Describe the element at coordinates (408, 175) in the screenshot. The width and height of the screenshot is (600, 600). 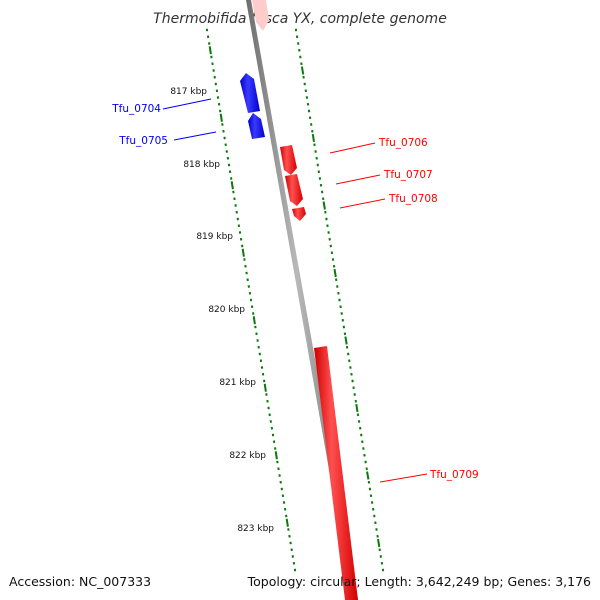
I see `gene-label-tfu-0707: Tfu_0707` at that location.